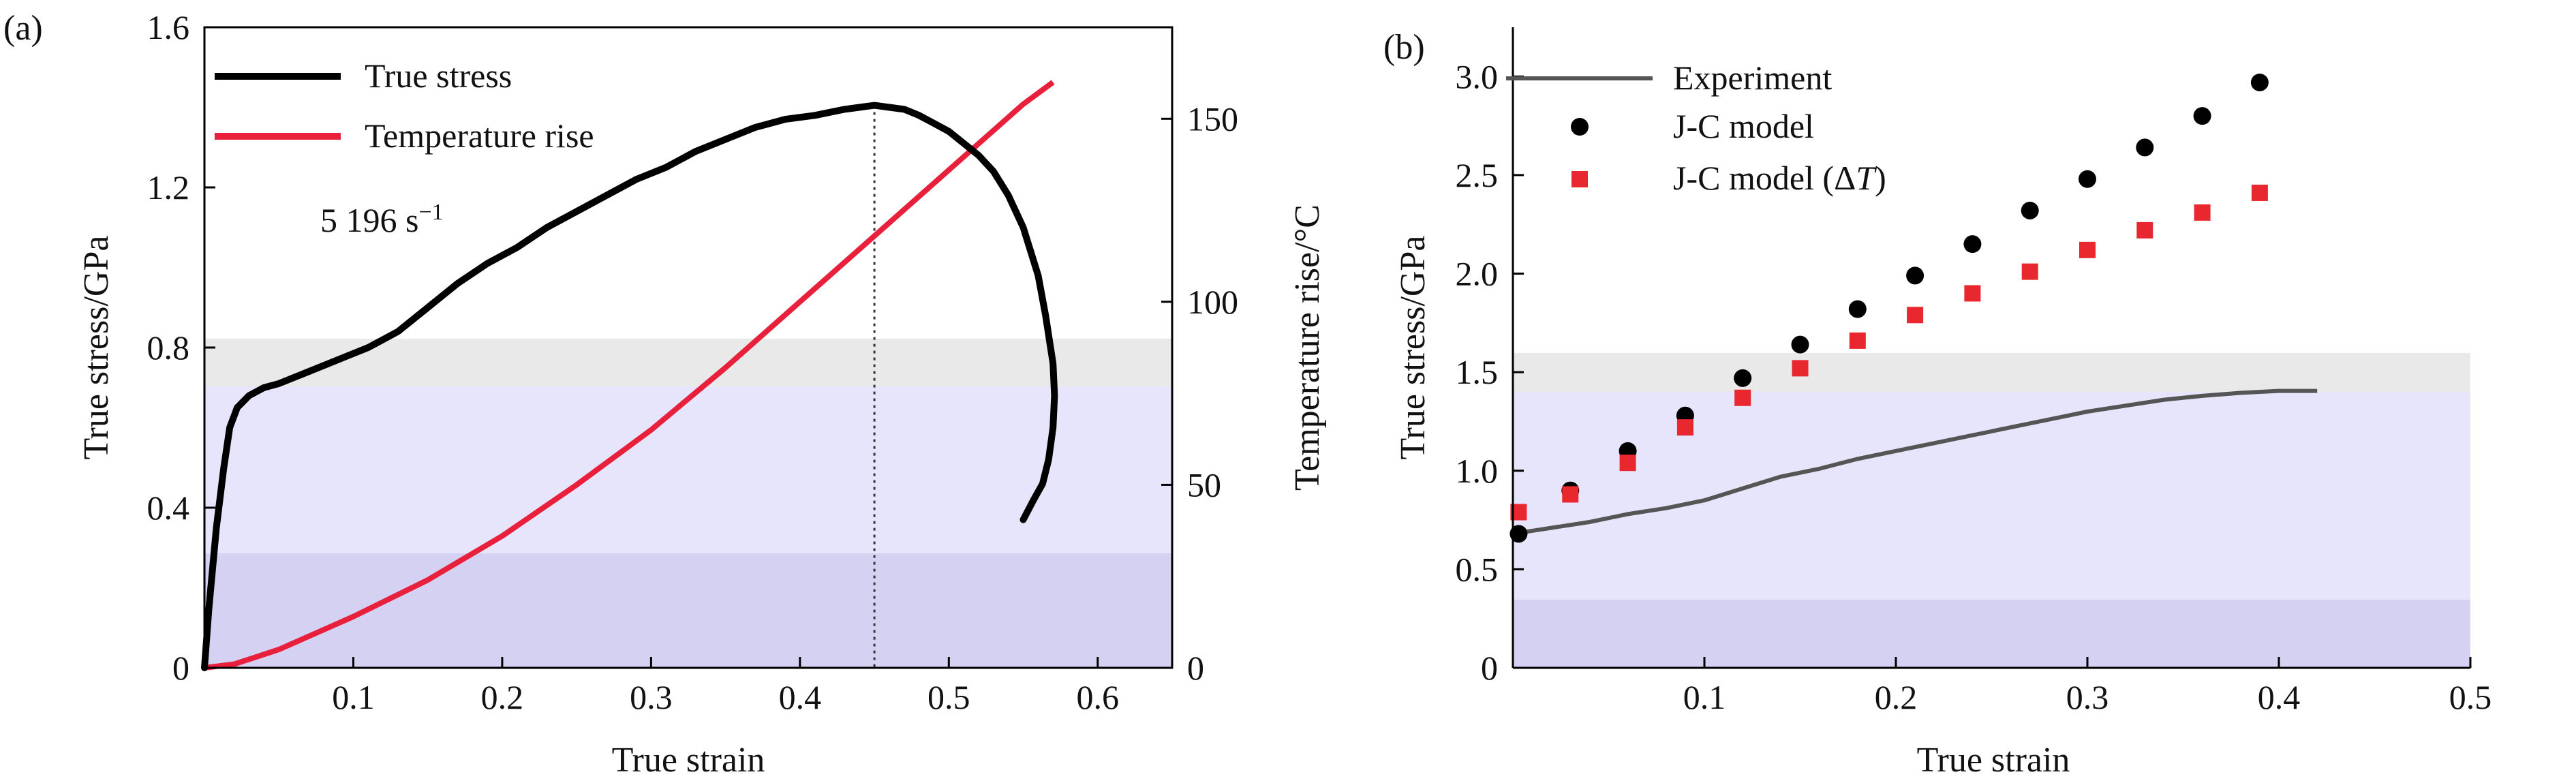 Image resolution: width=2576 pixels, height=783 pixels. What do you see at coordinates (479, 136) in the screenshot?
I see `legend-label-temperature-rise: Temperature rise` at bounding box center [479, 136].